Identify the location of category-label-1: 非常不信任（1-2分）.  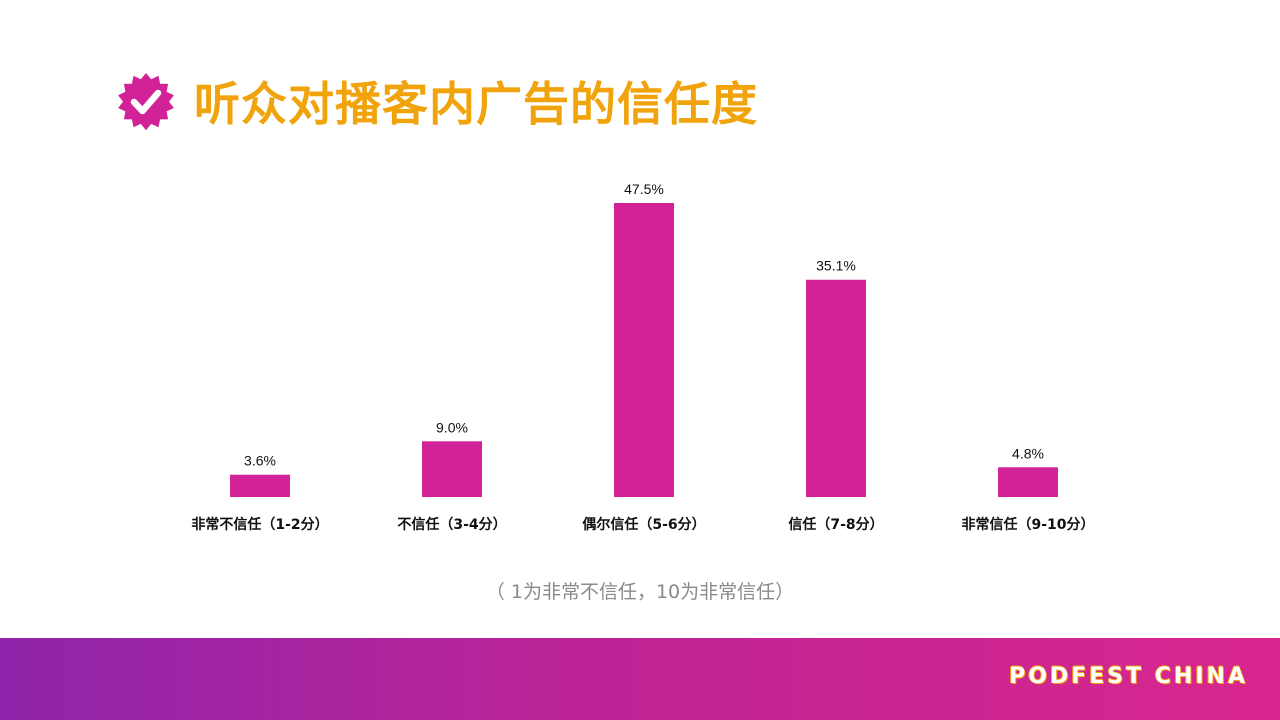
(259, 524).